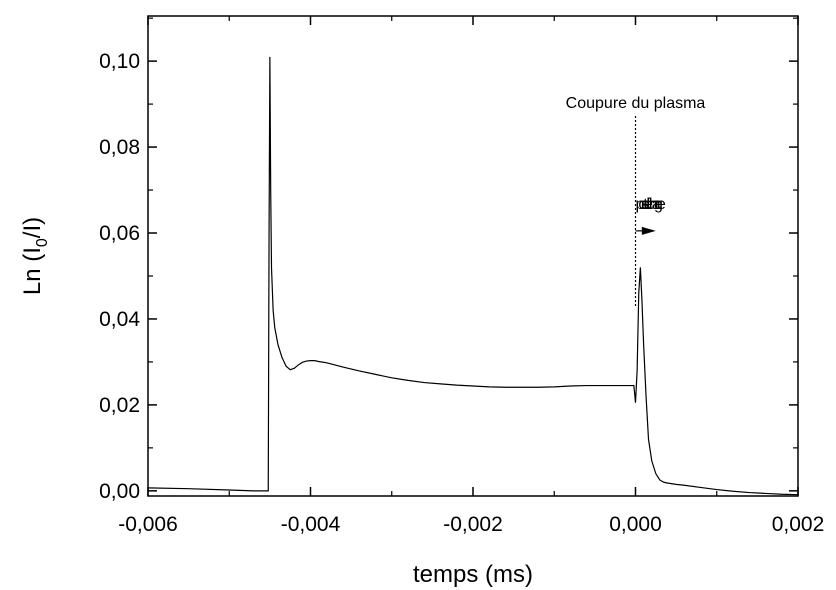 This screenshot has height=590, width=836. What do you see at coordinates (119, 233) in the screenshot?
I see `y-tick-label: 0,06` at bounding box center [119, 233].